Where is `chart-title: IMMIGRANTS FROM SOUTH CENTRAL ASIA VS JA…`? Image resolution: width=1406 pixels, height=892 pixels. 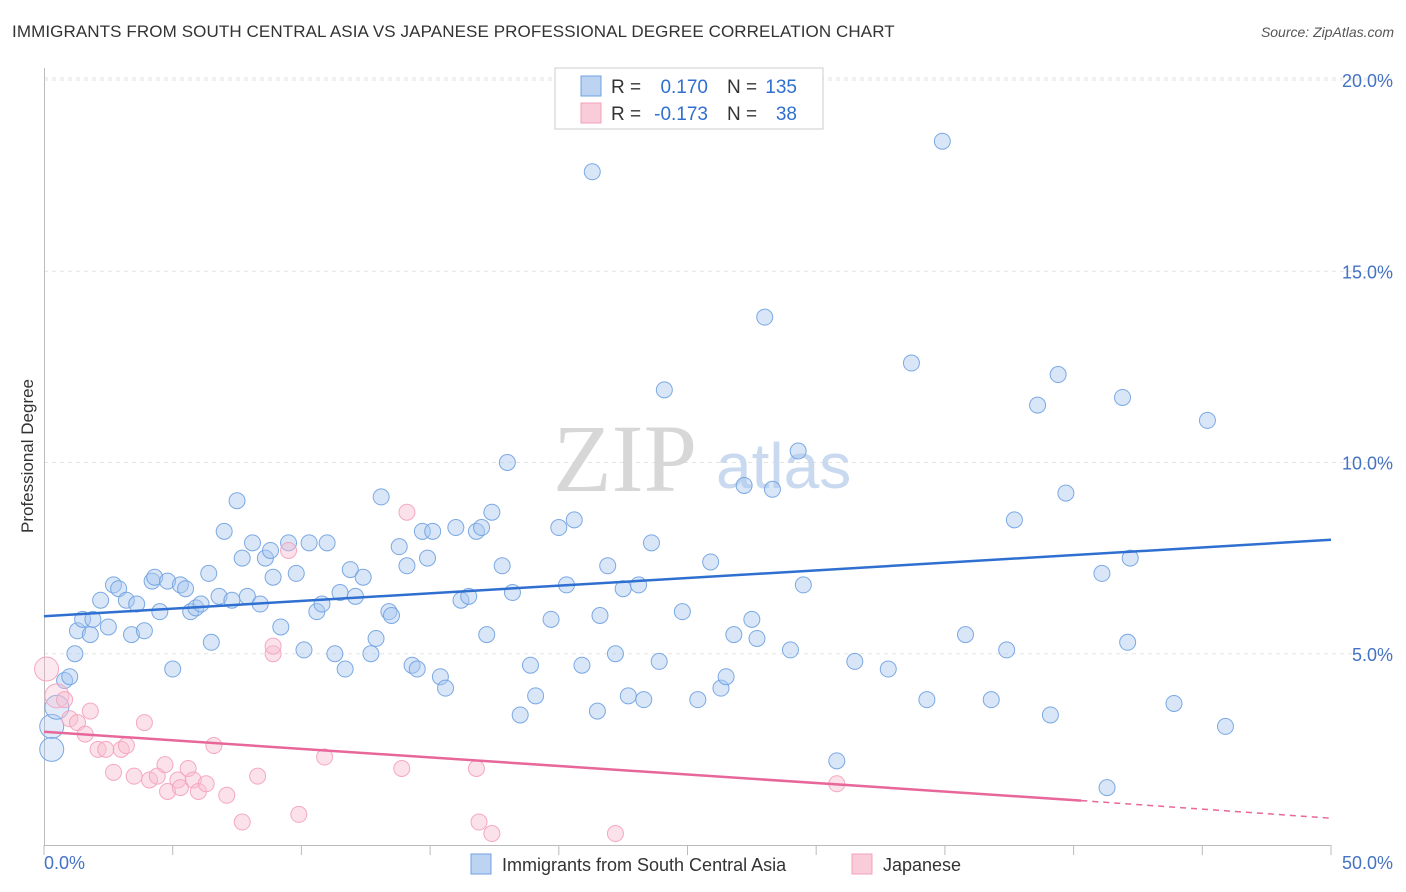
chart-title: IMMIGRANTS FROM SOUTH CENTRAL ASIA VS JA… is located at coordinates (453, 31).